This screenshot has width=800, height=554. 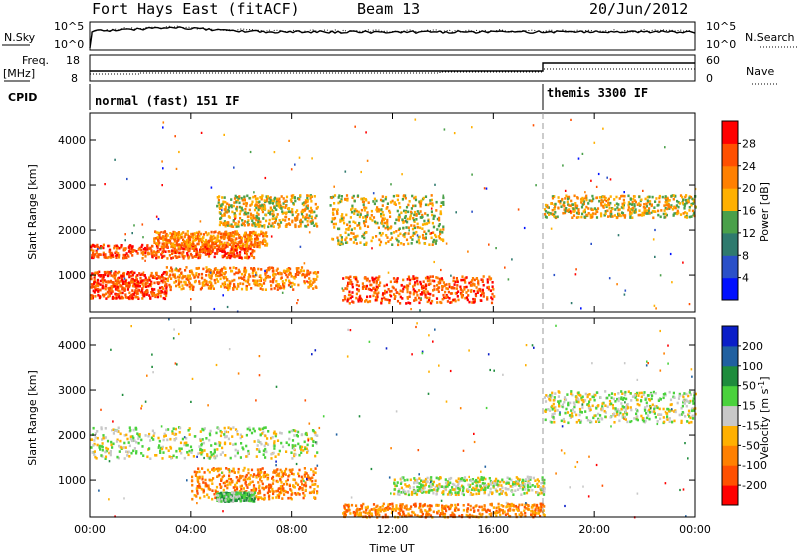 I want to click on freq-label-line1: Freq., so click(x=35, y=60).